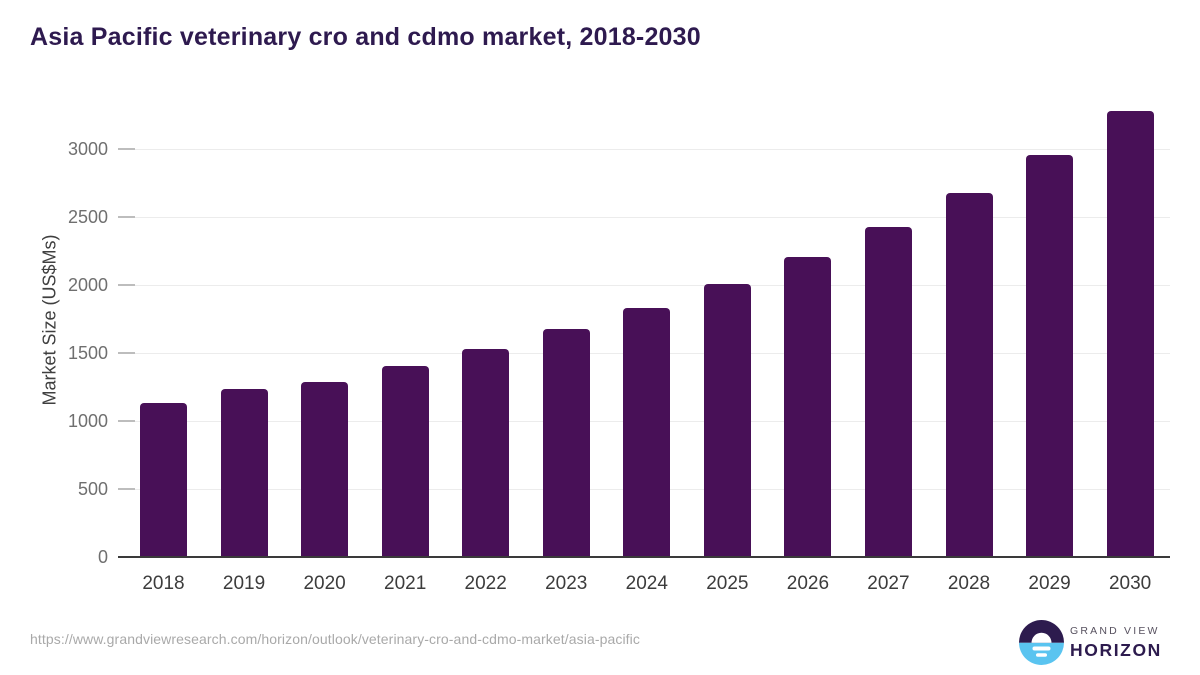  What do you see at coordinates (808, 583) in the screenshot?
I see `x-tick-label: 2026` at bounding box center [808, 583].